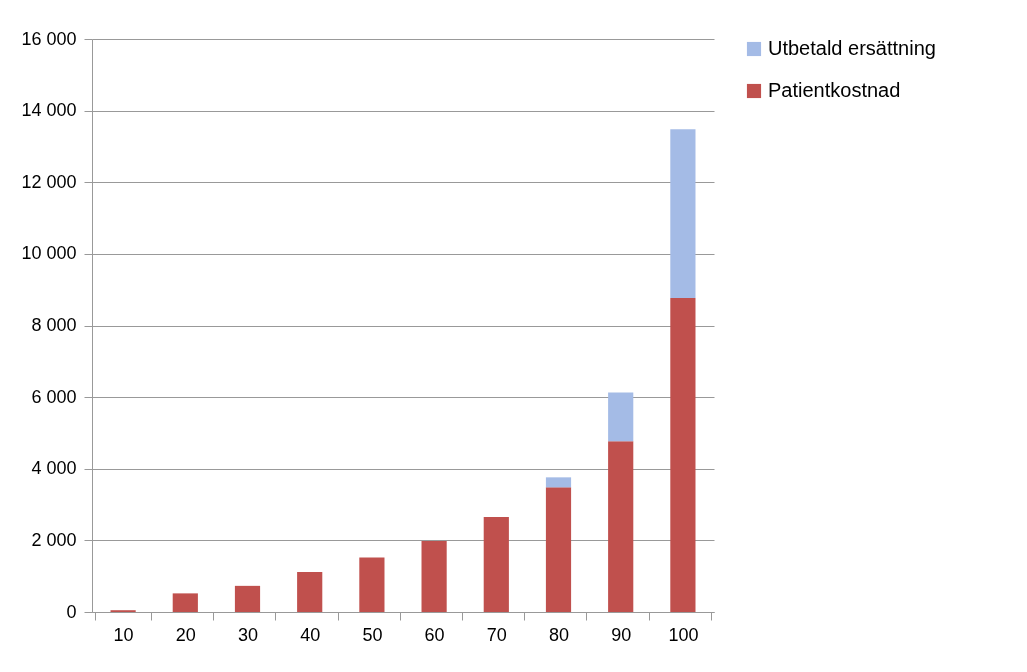 The image size is (1027, 672). Describe the element at coordinates (123, 634) in the screenshot. I see `x-tick-label: 10` at that location.